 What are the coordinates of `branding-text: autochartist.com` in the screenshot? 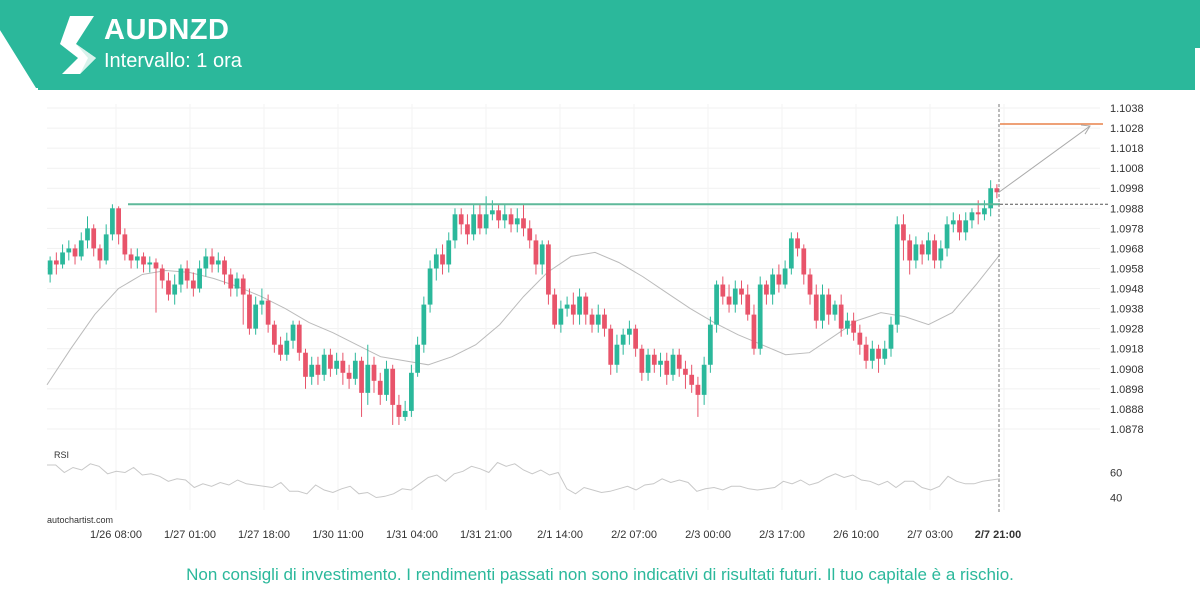 It's located at (80, 520).